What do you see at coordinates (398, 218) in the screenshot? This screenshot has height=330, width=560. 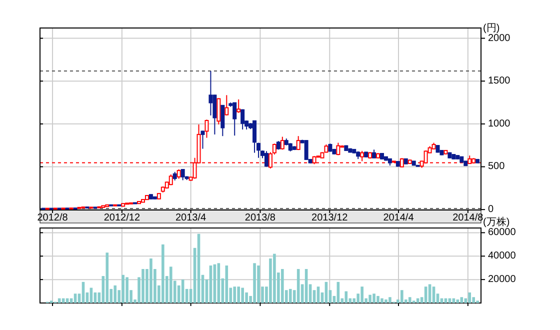 I see `x-tick-label: 2014/4` at bounding box center [398, 218].